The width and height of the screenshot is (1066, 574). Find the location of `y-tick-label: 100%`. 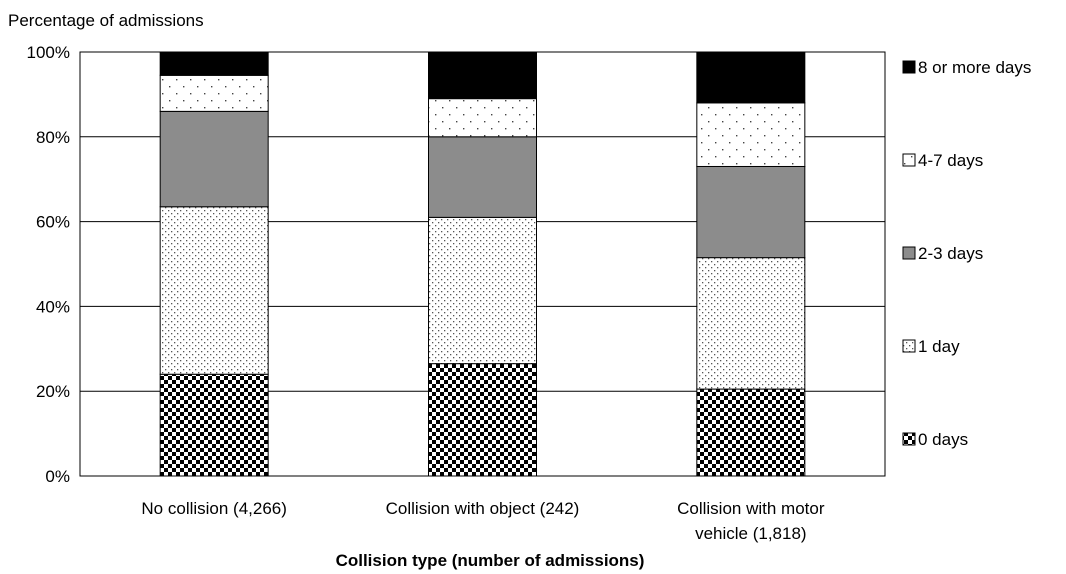

y-tick-label: 100% is located at coordinates (48, 52).